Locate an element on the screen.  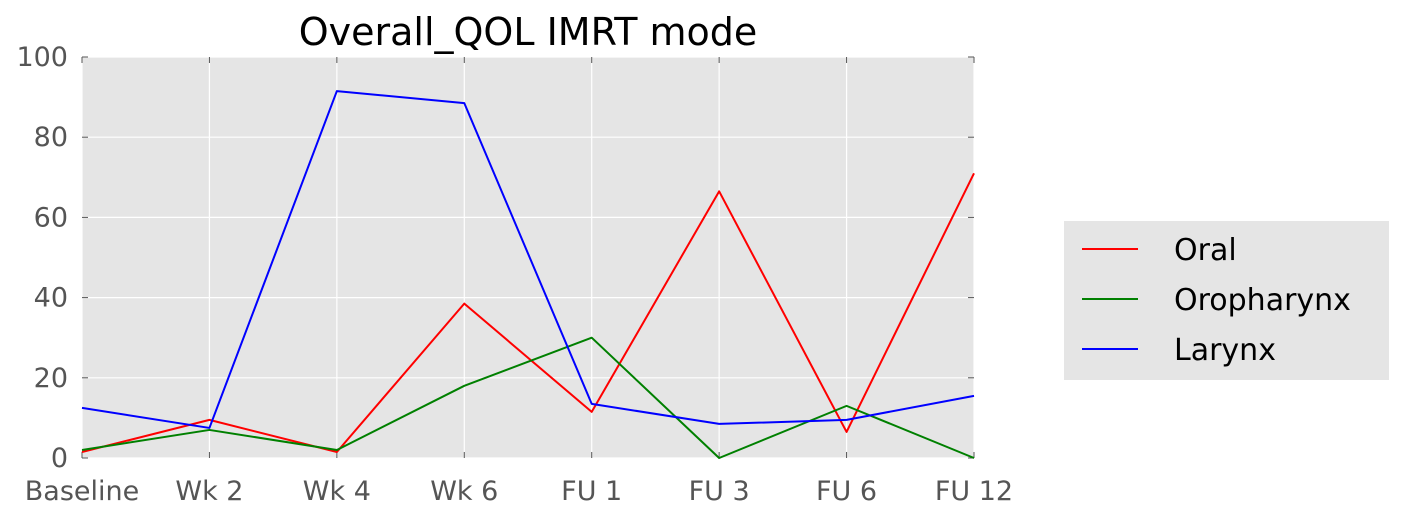
legend-label-oral: Oral is located at coordinates (1205, 250).